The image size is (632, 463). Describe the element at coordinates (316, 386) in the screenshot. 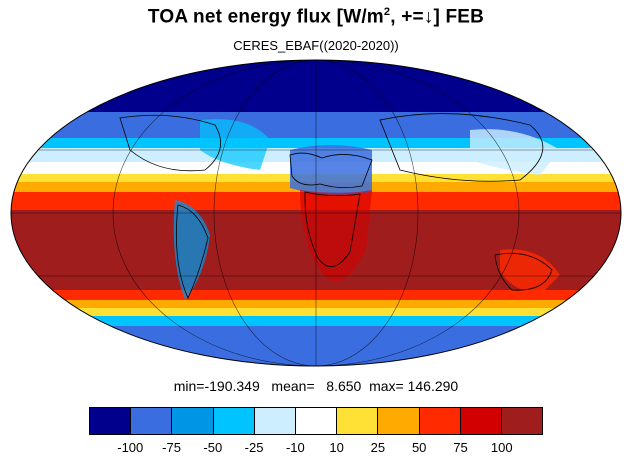

I see `statistics-line: min=-190.349 mean= 8.650 max= 146.290` at that location.